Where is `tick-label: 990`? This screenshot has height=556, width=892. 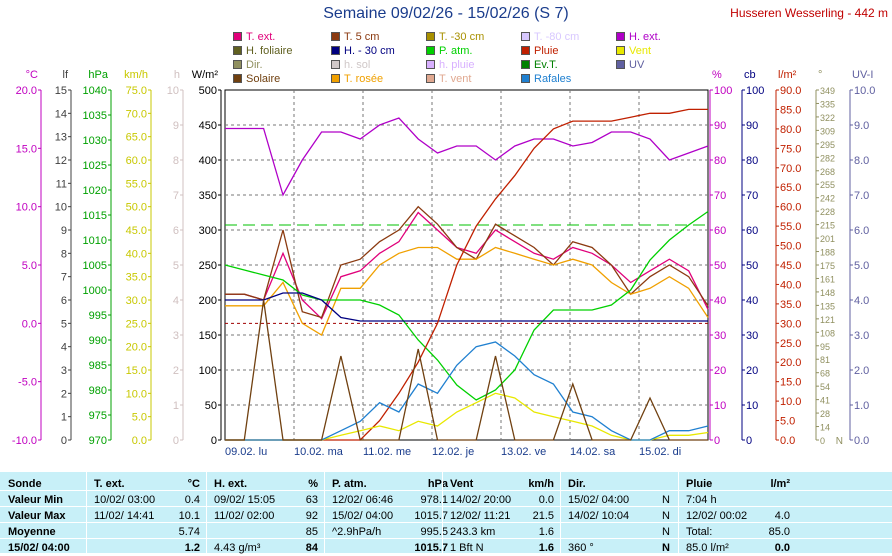
tick-label: 990 is located at coordinates (98, 341).